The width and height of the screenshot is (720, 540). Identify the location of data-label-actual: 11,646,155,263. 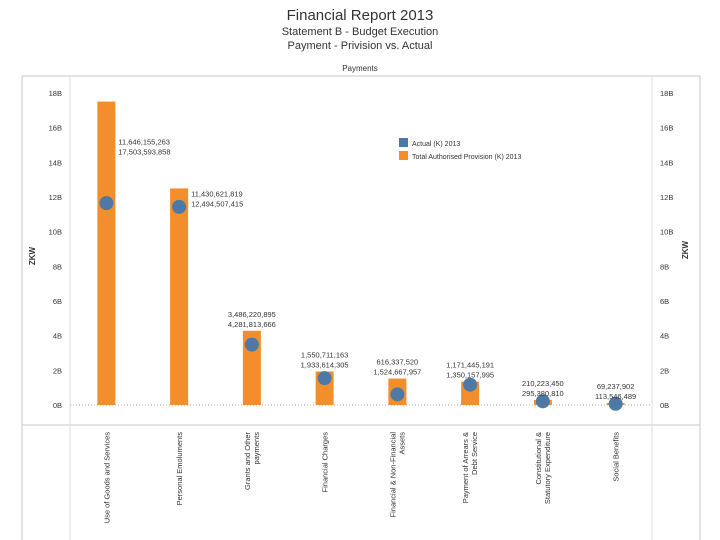
(144, 142).